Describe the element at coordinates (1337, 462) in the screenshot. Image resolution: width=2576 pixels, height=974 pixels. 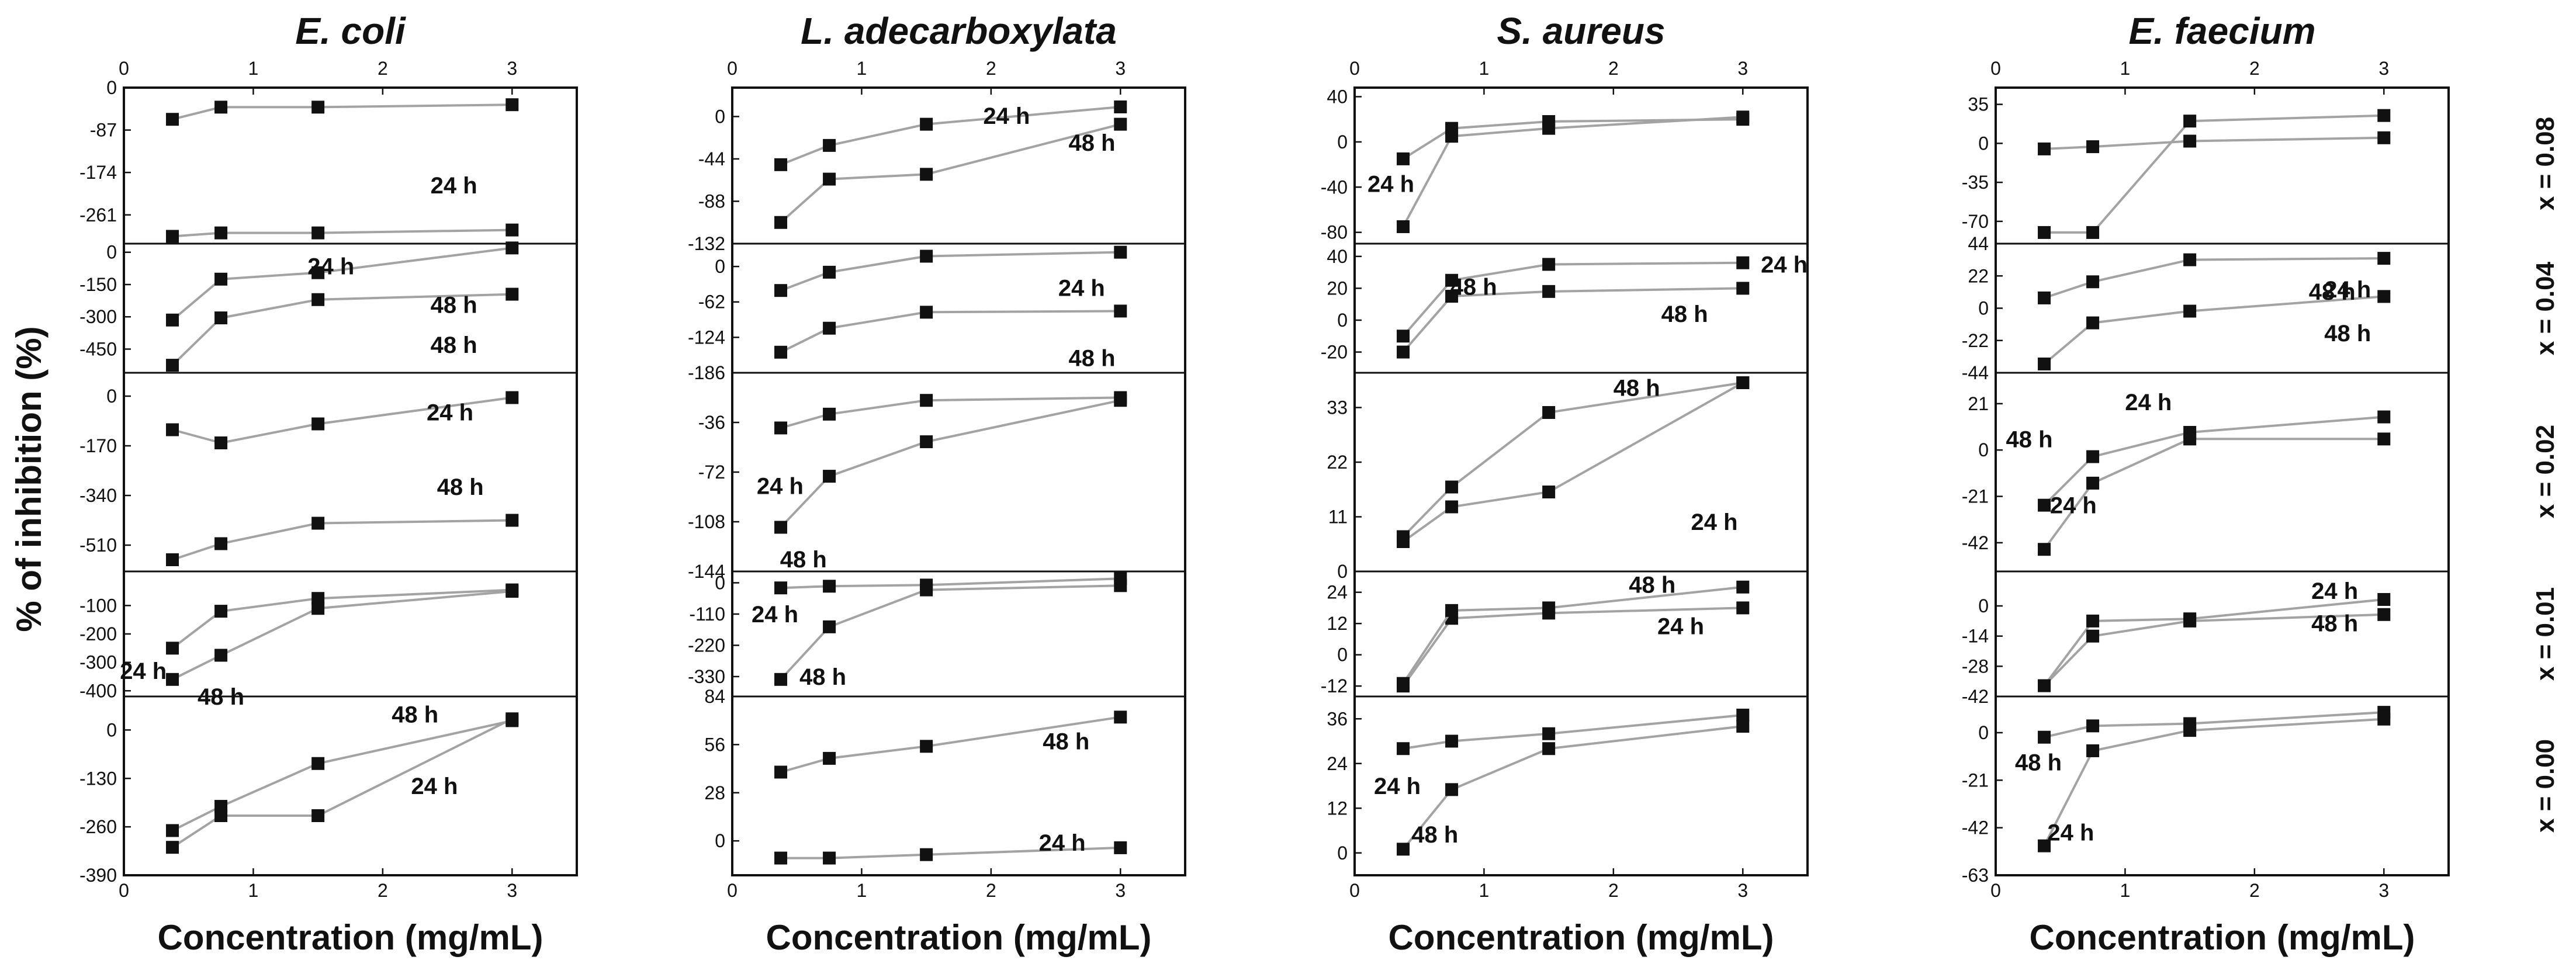
I see `y-tick-label: 22` at that location.